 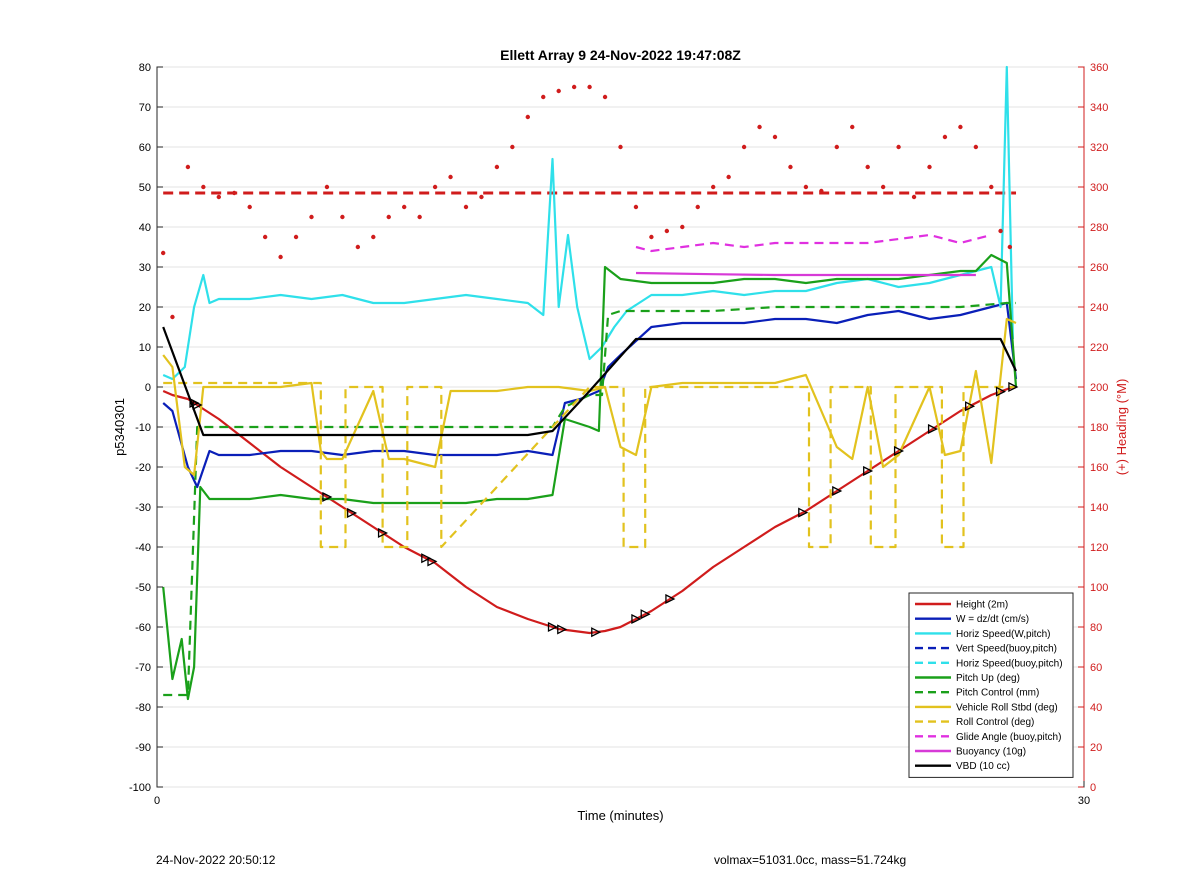 I want to click on y-tick-label: -100, so click(x=140, y=788).